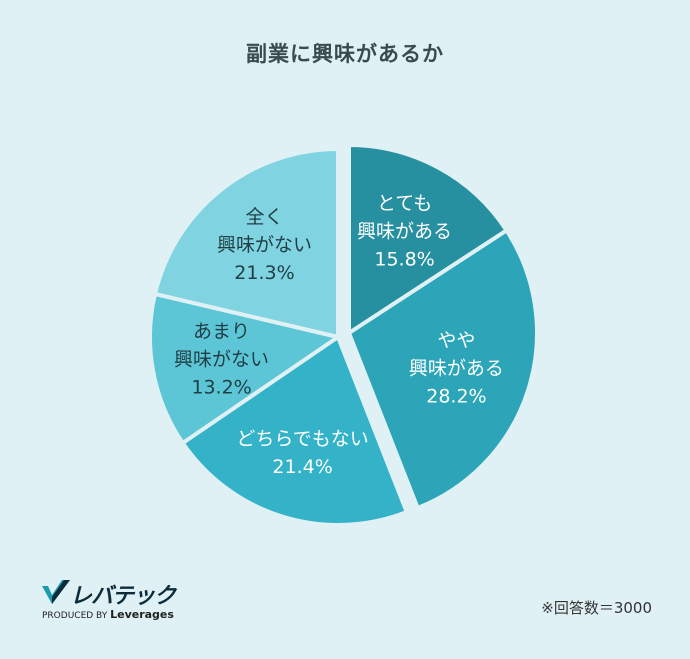  What do you see at coordinates (302, 453) in the screenshot?
I see `slice-label: どちらでもない 21.4%` at bounding box center [302, 453].